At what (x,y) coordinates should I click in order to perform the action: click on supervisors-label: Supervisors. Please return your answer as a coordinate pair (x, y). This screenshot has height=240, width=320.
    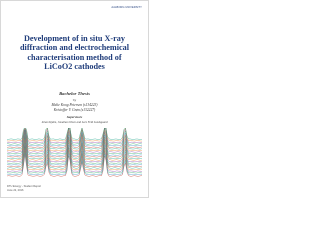
    Looking at the image, I should click on (74, 117).